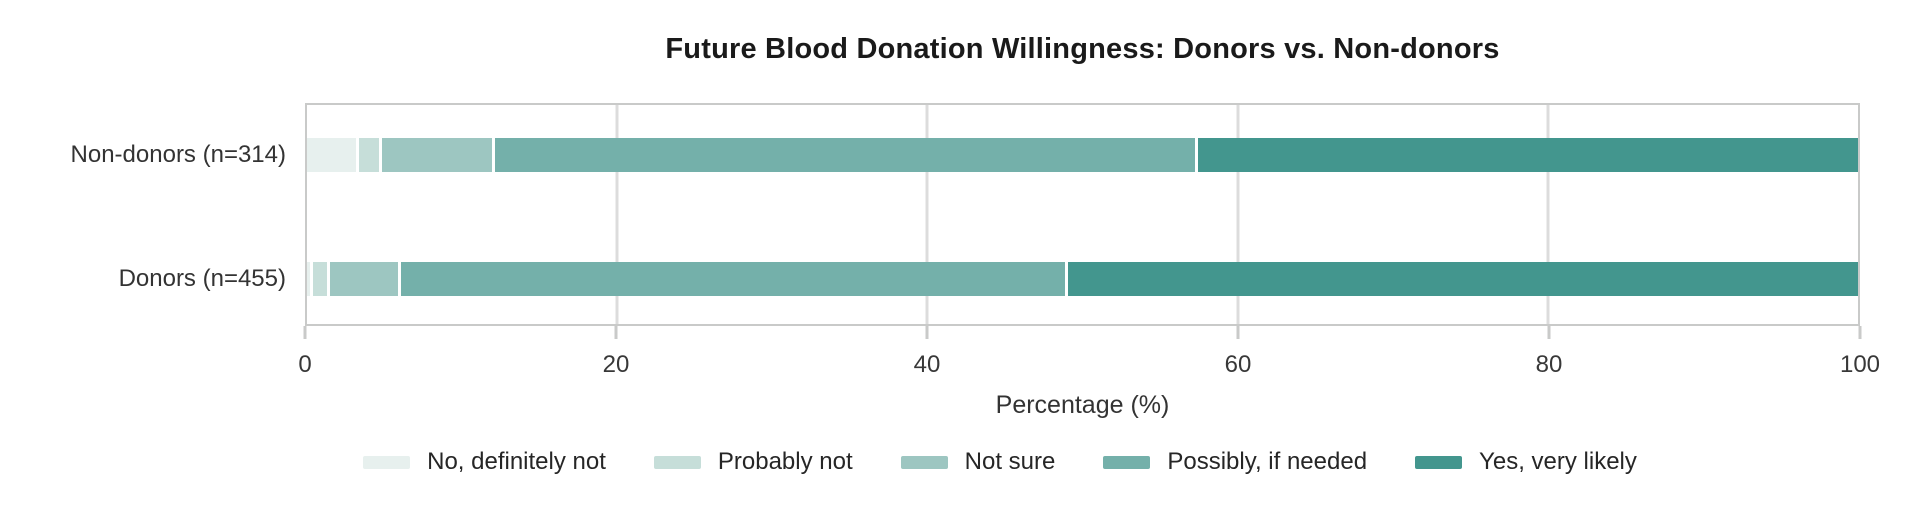  What do you see at coordinates (785, 461) in the screenshot?
I see `legend-label: Probably not` at bounding box center [785, 461].